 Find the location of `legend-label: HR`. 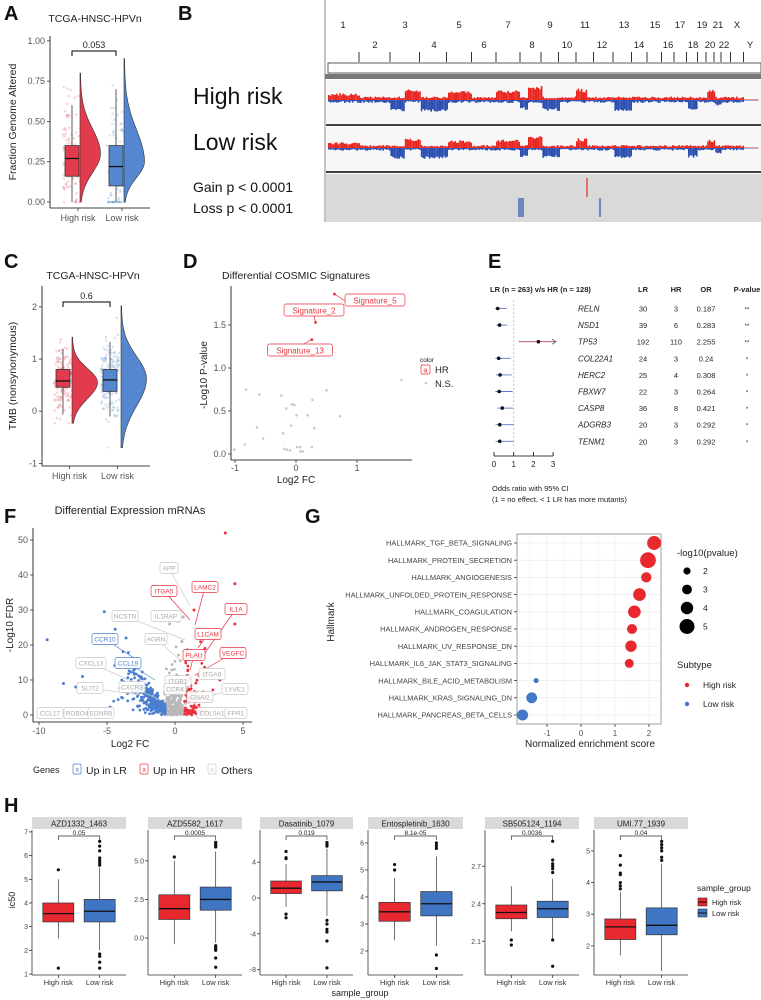

legend-label: HR is located at coordinates (442, 370).